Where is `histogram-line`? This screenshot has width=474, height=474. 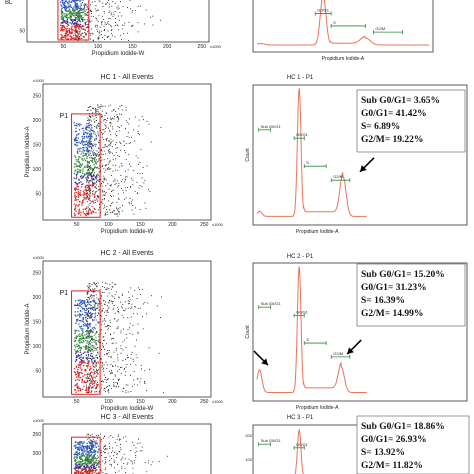
histogram-line is located at coordinates (311, 152).